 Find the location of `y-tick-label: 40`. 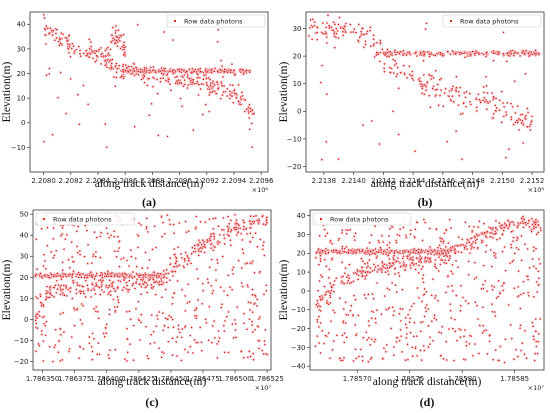

y-tick-label: 40 is located at coordinates (24, 236).